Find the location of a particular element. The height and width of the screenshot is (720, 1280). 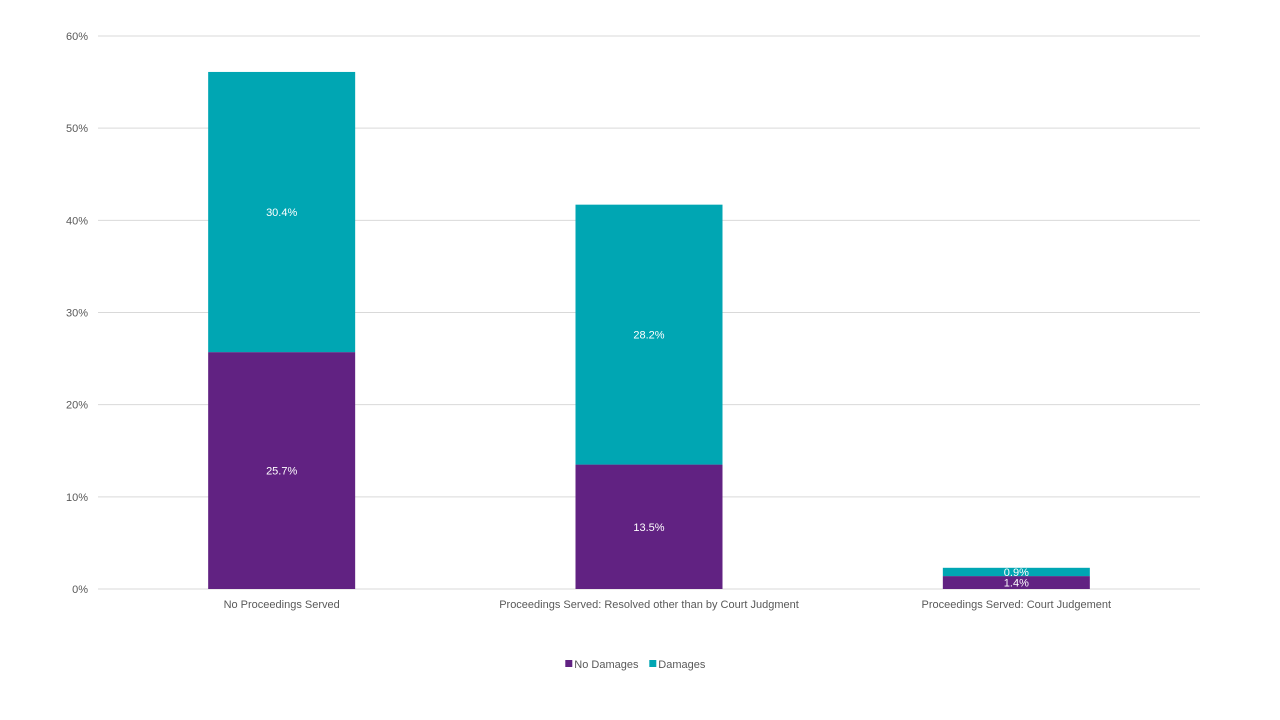

x-category-label: No Proceedings Served is located at coordinates (282, 605).